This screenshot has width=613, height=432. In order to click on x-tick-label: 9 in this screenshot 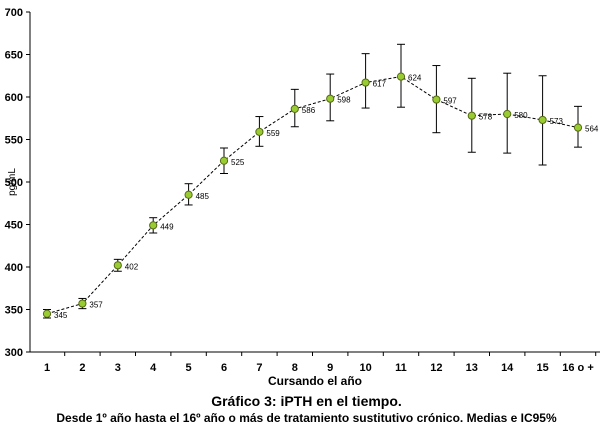, I will do `click(330, 368)`.